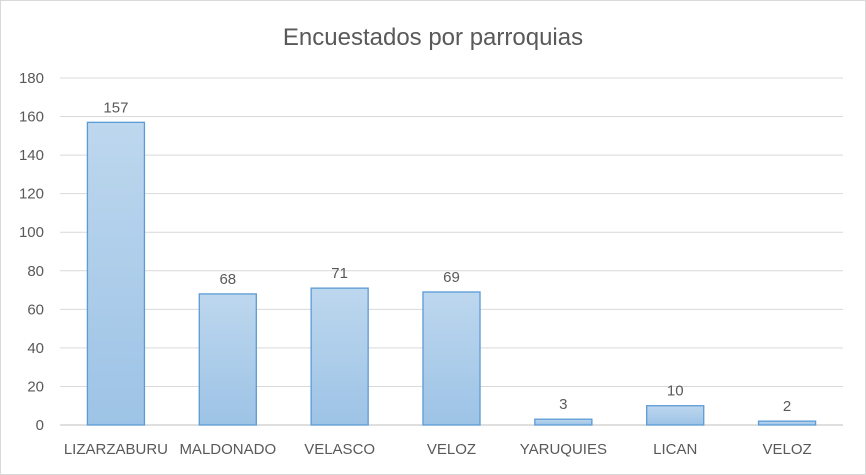  What do you see at coordinates (563, 449) in the screenshot?
I see `x-category-label: YARUQUIES` at bounding box center [563, 449].